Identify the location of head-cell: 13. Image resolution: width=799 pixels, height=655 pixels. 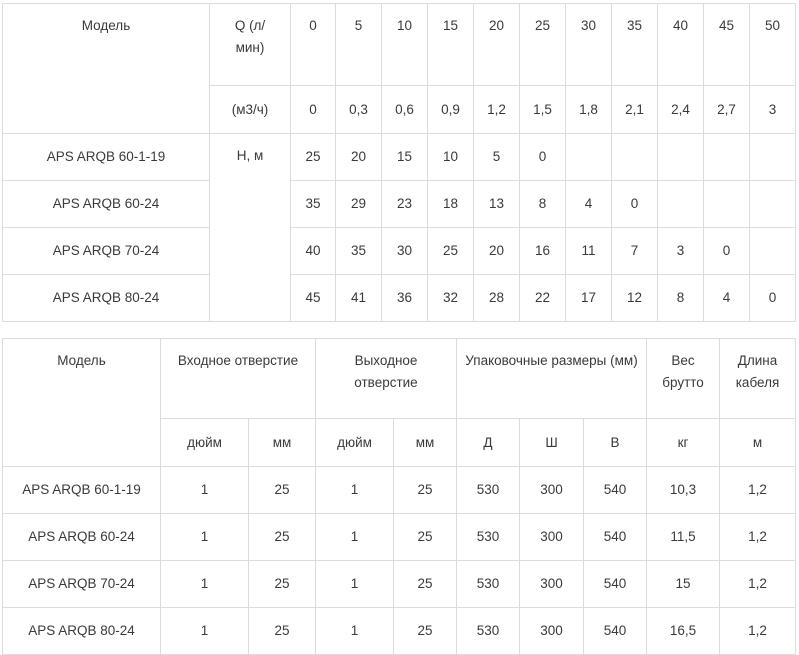
(496, 204).